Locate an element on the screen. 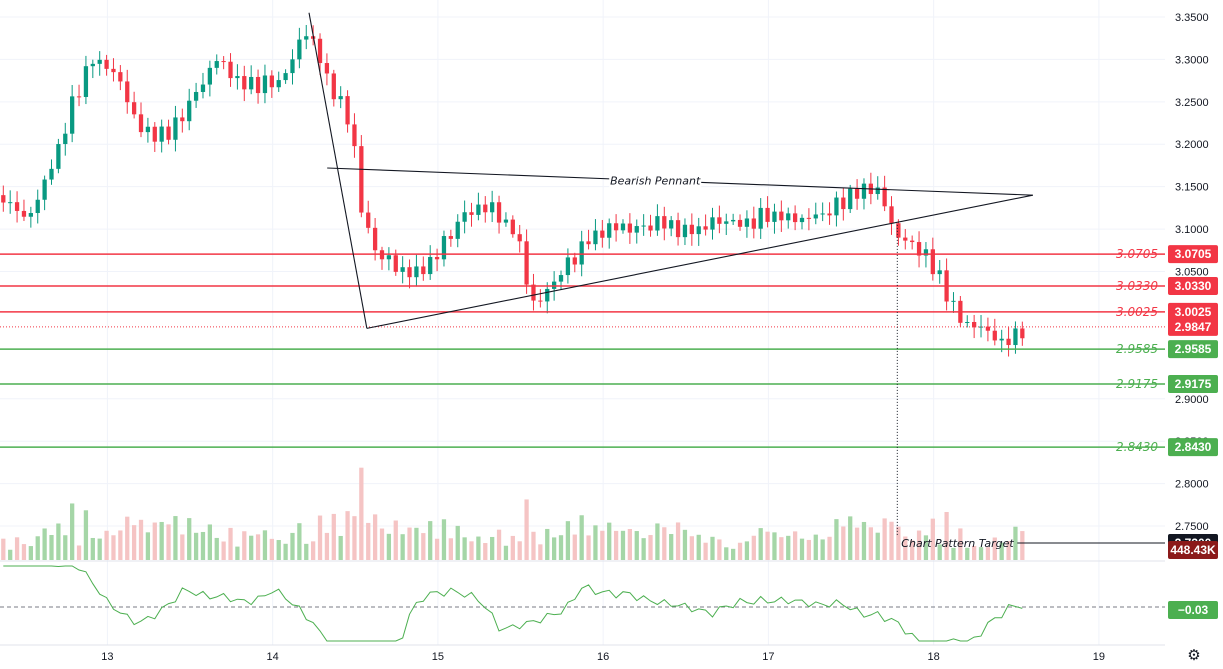 Image resolution: width=1223 pixels, height=669 pixels. level-label: 2.9175 is located at coordinates (1137, 384).